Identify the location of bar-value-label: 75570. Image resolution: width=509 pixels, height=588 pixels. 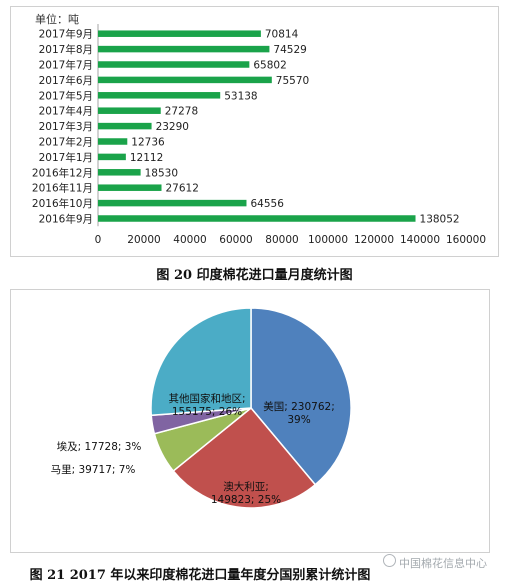
(292, 81).